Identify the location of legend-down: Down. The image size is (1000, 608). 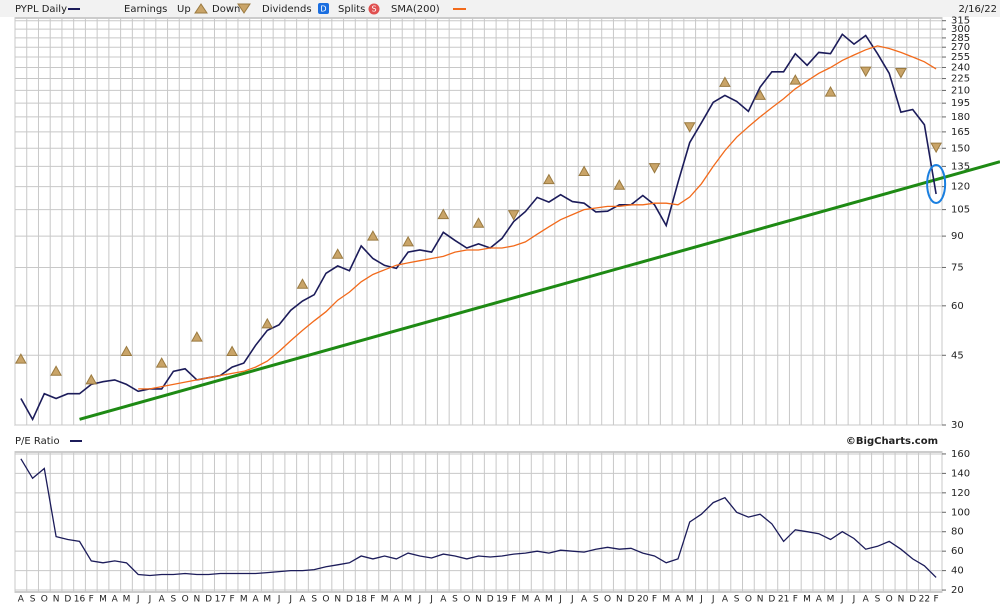
(226, 9).